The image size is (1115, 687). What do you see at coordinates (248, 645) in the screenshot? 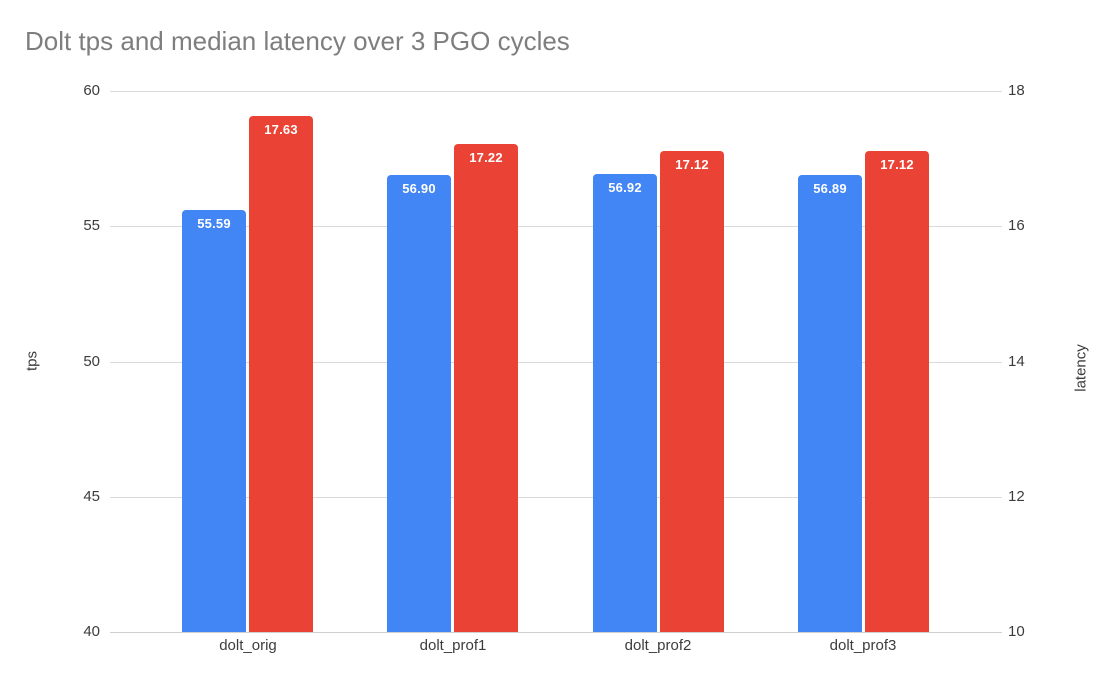
I see `x-axis-category-label: dolt_orig` at bounding box center [248, 645].